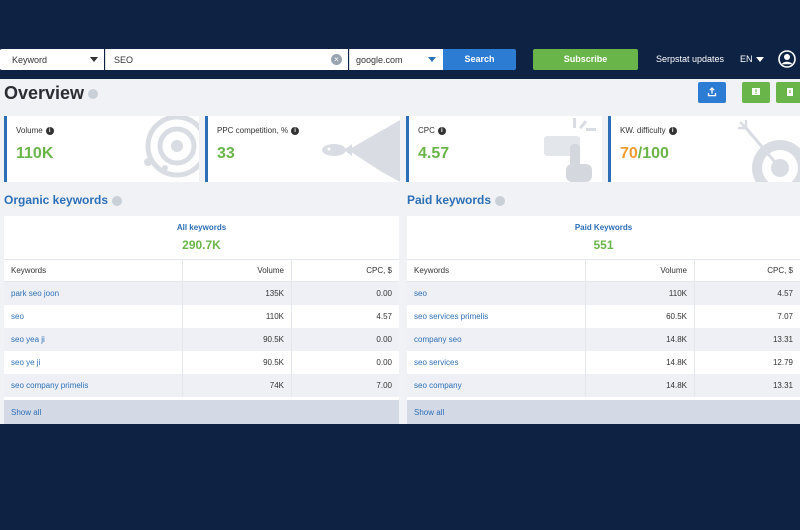 The height and width of the screenshot is (530, 800). I want to click on paid-keywords-title-text: Paid keywords, so click(449, 200).